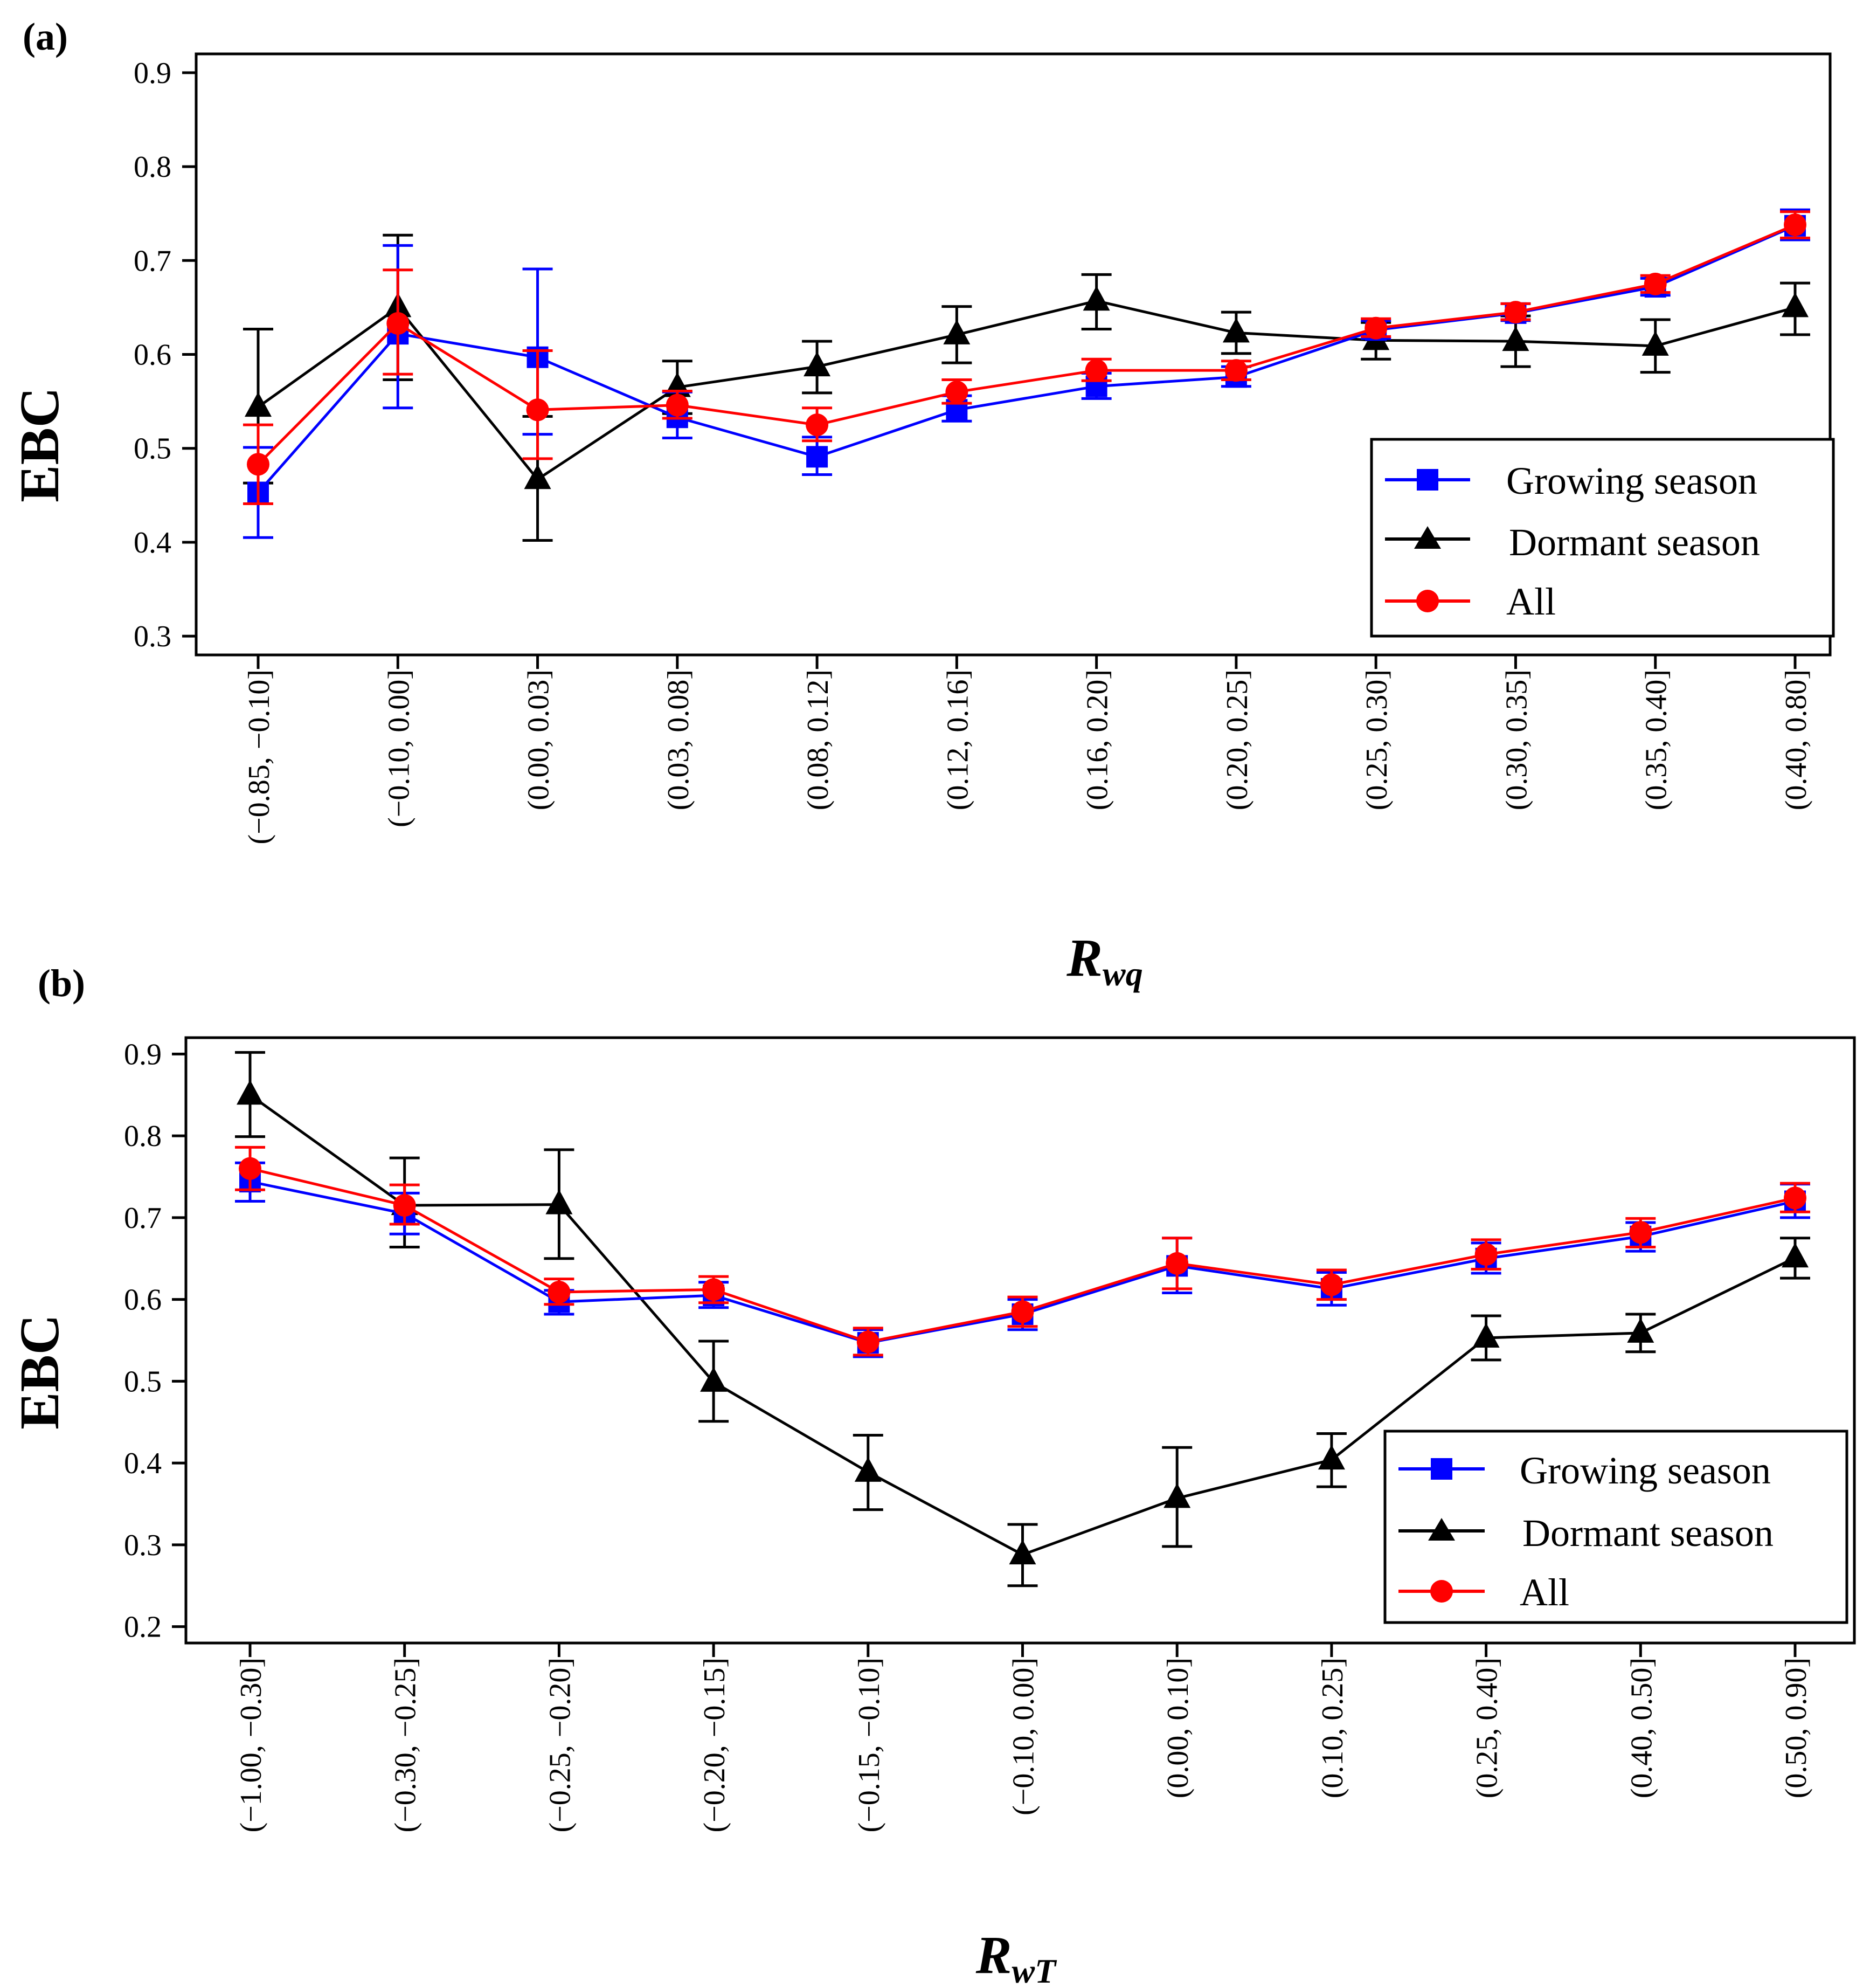  I want to click on panel-b-y-tick-label: 0.3, so click(143, 1545).